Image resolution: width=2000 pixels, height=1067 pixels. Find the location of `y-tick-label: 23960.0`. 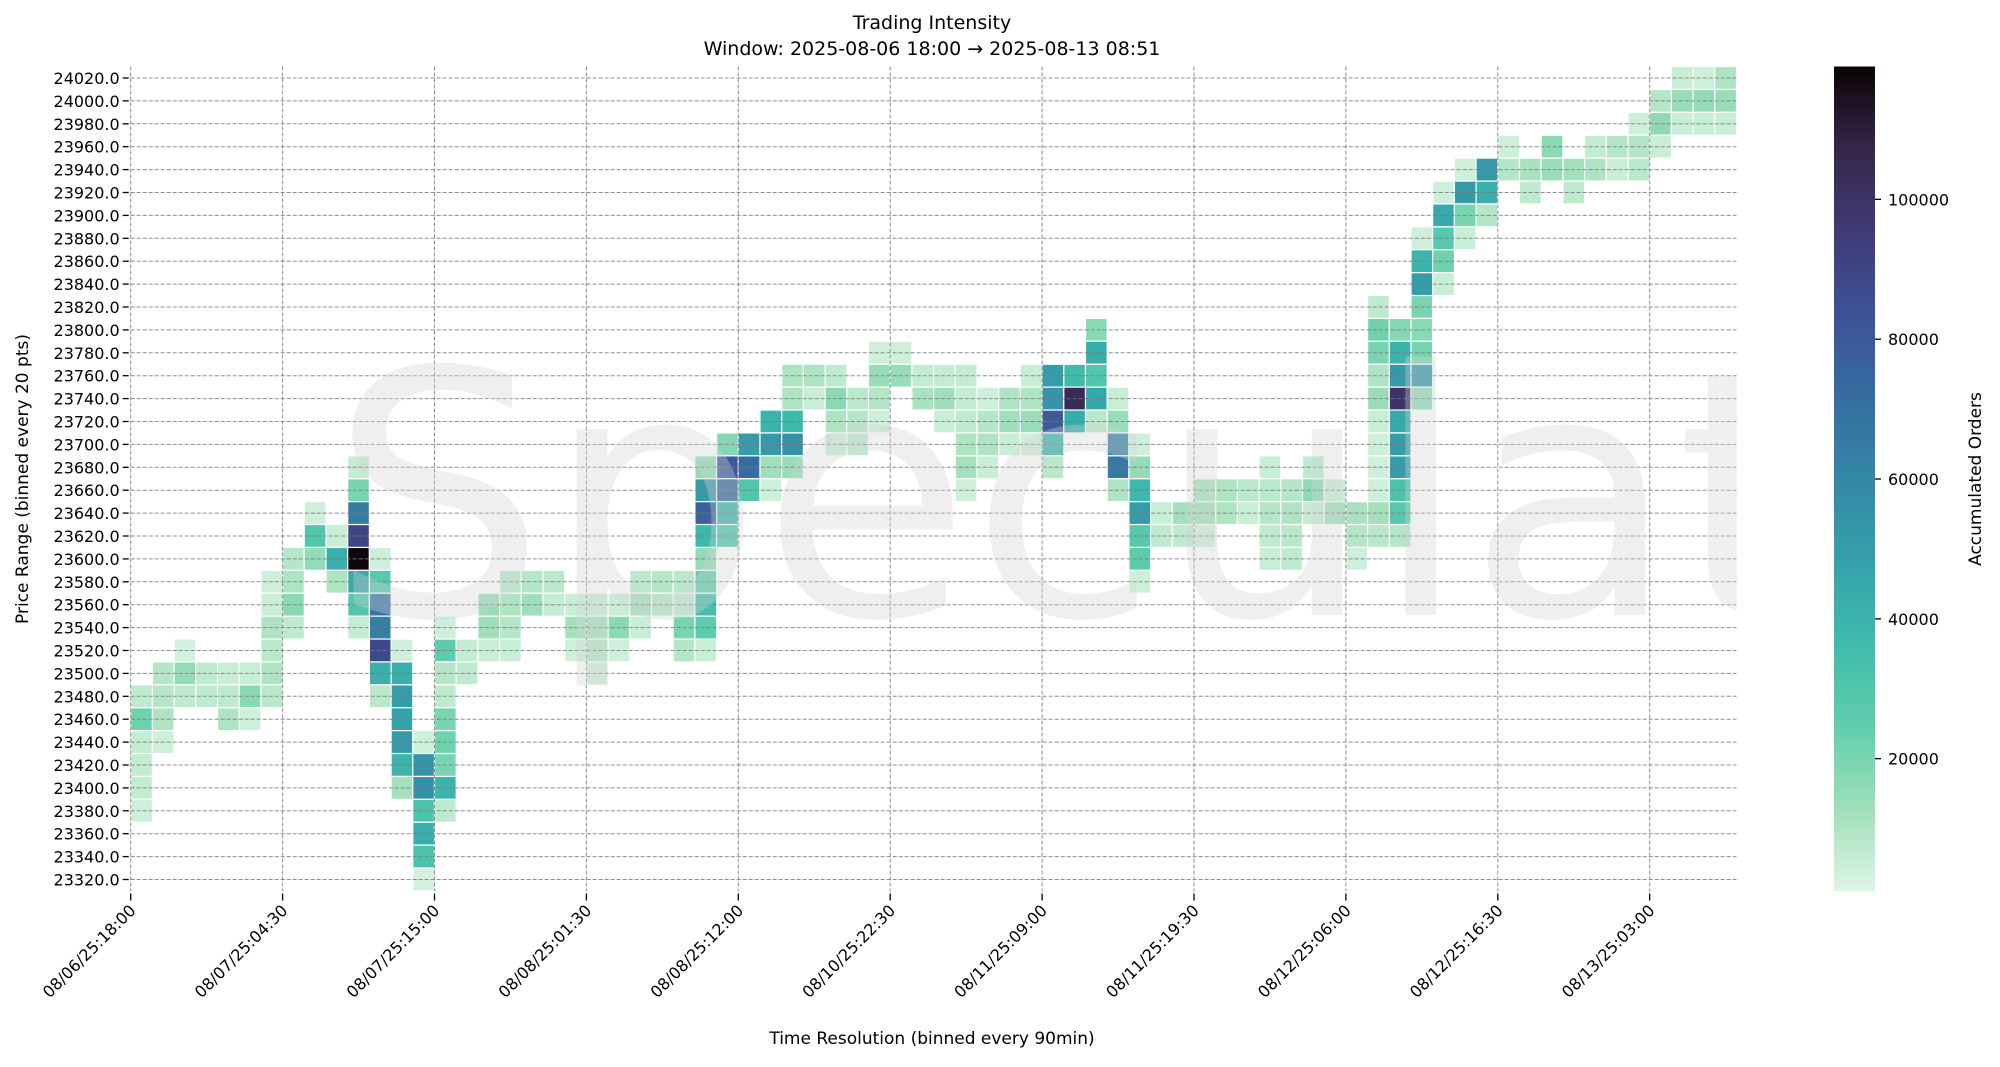

y-tick-label: 23960.0 is located at coordinates (87, 147).